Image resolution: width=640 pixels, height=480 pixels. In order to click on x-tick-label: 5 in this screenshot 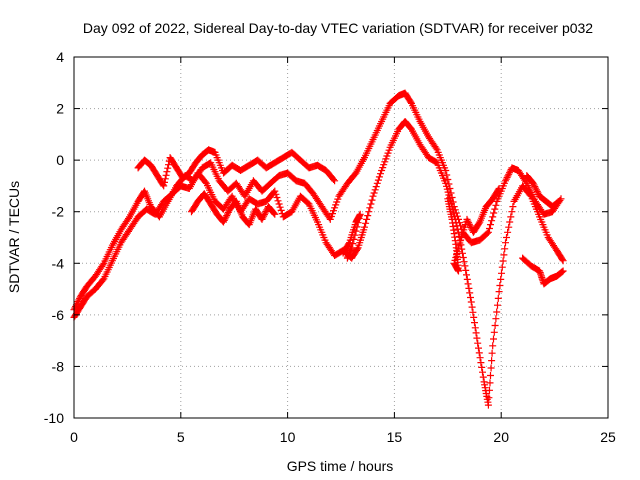, I will do `click(181, 437)`.